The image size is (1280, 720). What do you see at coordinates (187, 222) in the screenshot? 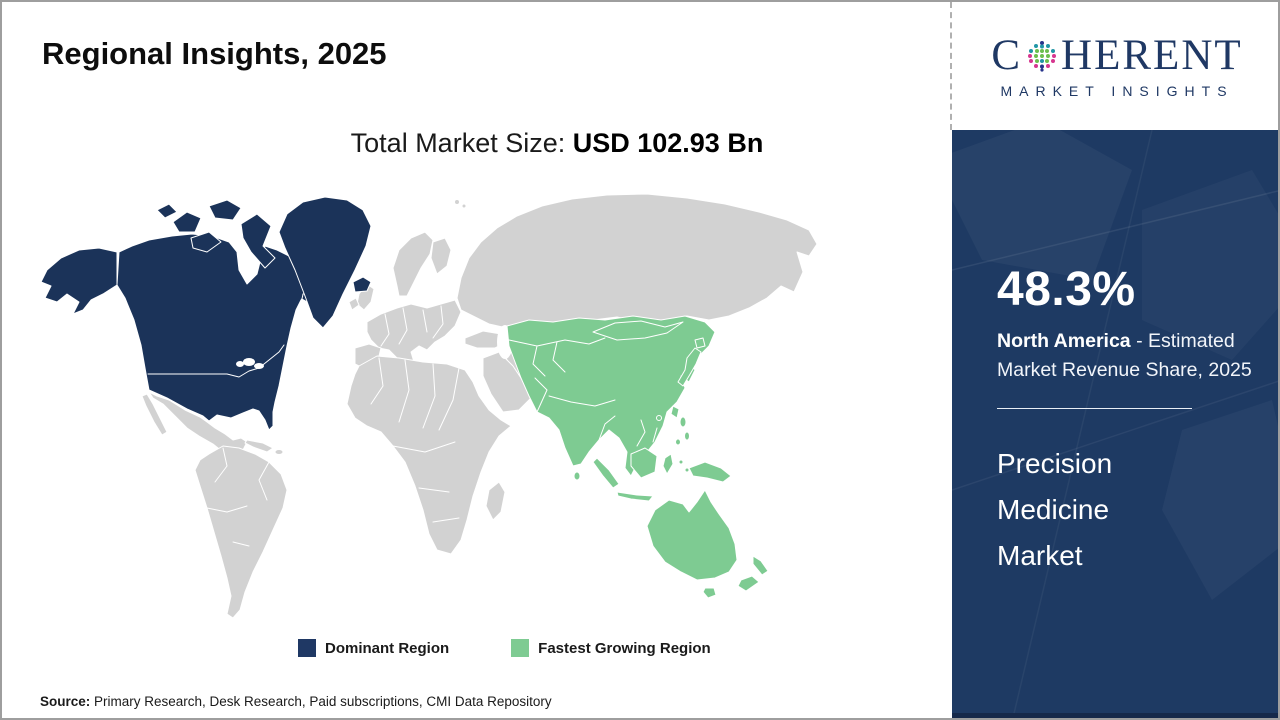
I see `region-arctic-islands` at bounding box center [187, 222].